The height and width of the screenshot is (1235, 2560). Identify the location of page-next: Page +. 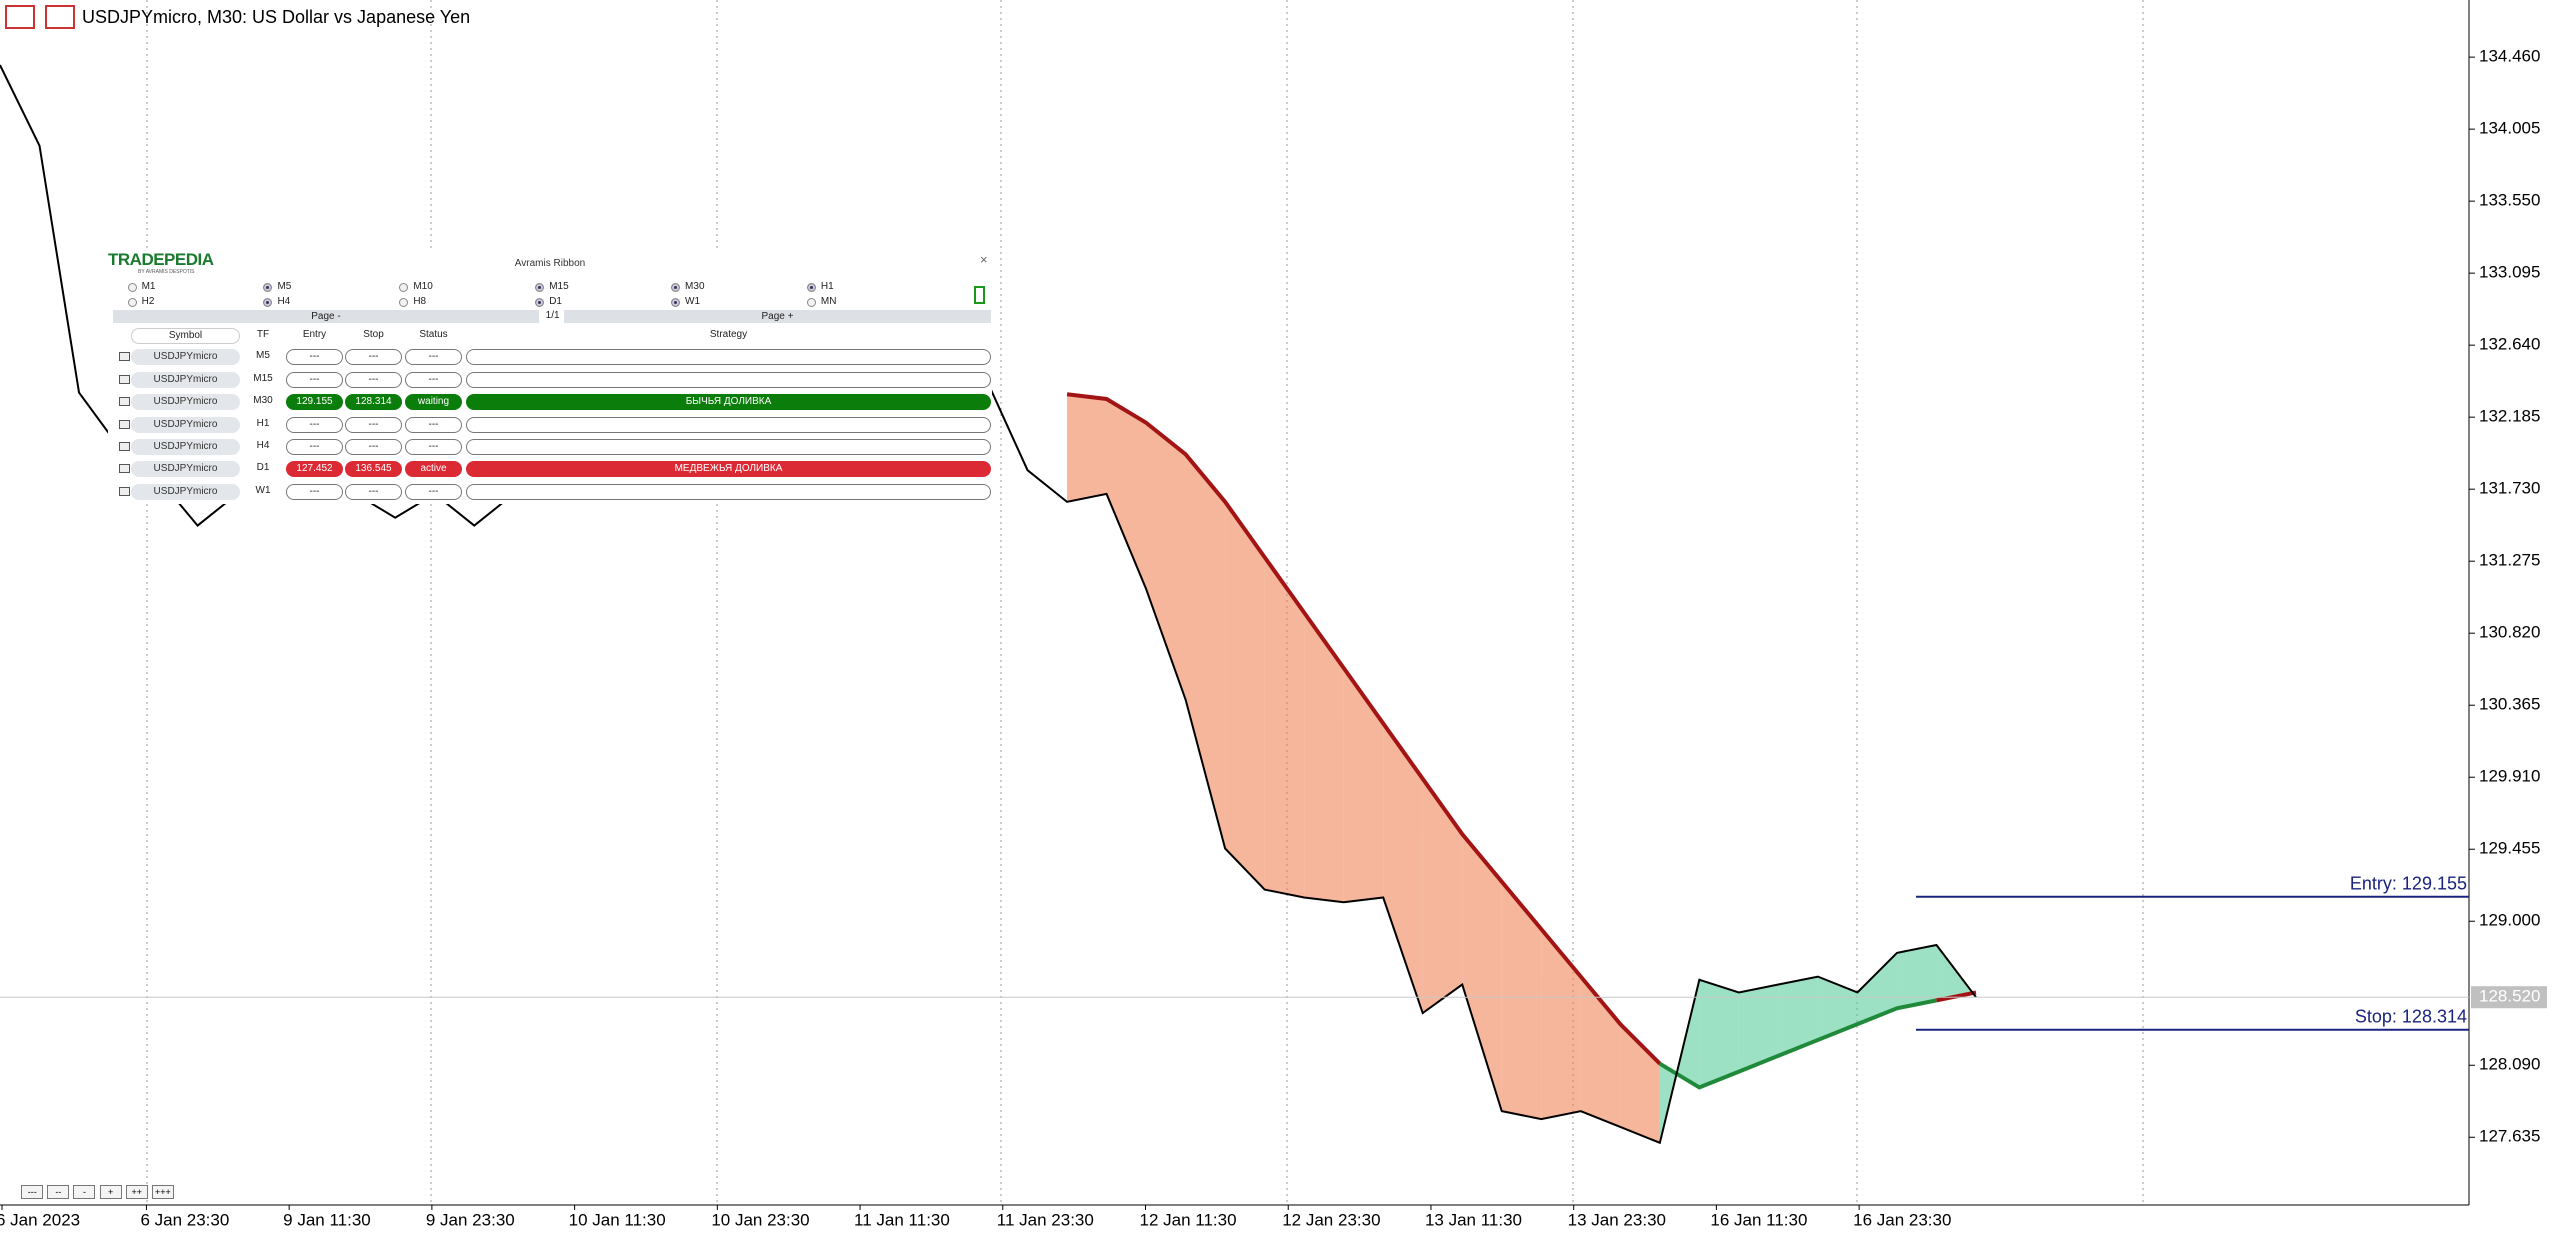
(777, 316).